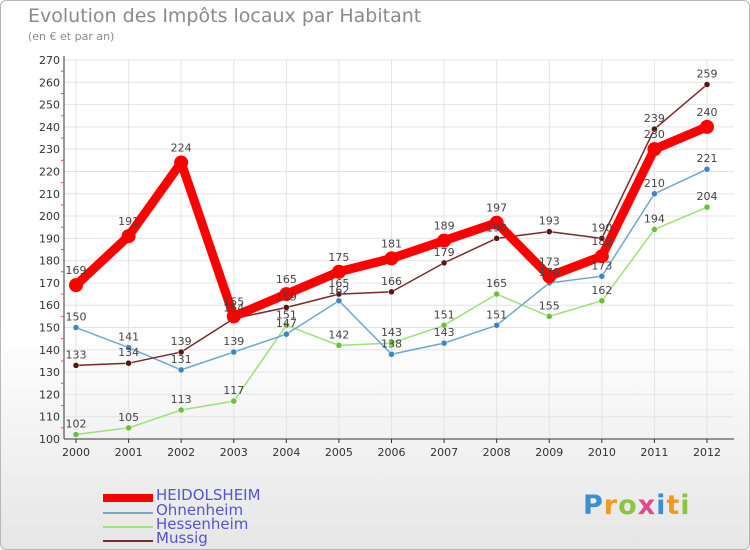  What do you see at coordinates (647, 505) in the screenshot?
I see `logo-letter: x` at bounding box center [647, 505].